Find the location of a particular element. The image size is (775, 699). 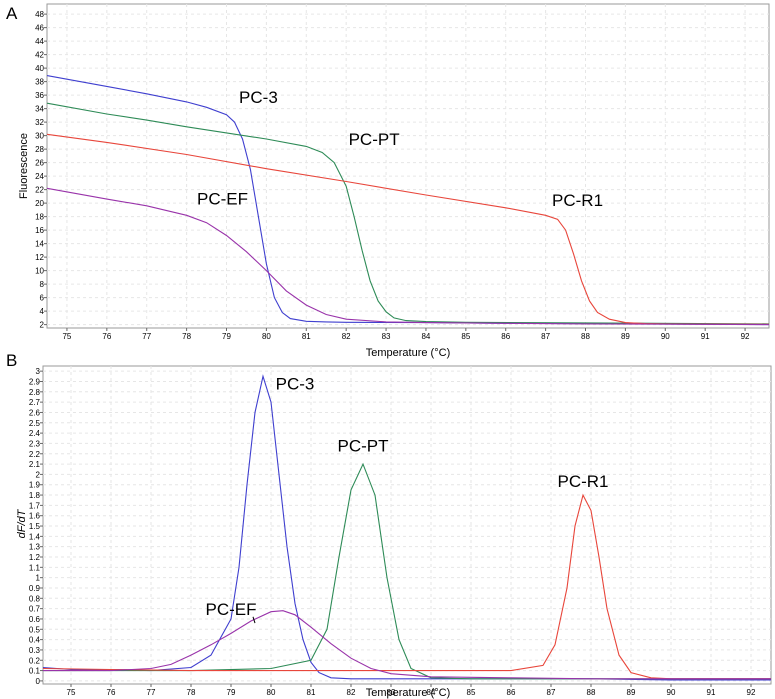

y-tick-label: 0.6 is located at coordinates (35, 619).